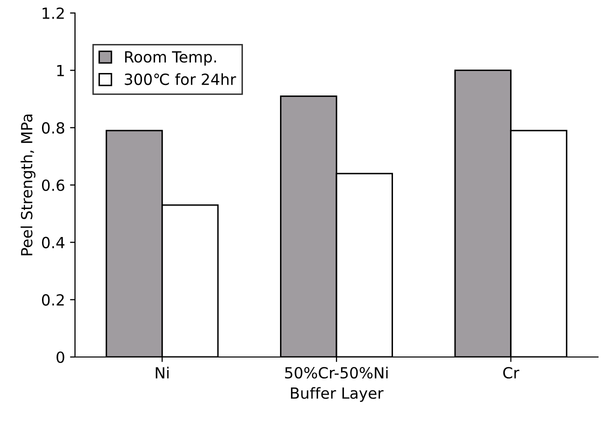  Describe the element at coordinates (180, 79) in the screenshot. I see `legend-label: 300℃ for 24hr` at that location.